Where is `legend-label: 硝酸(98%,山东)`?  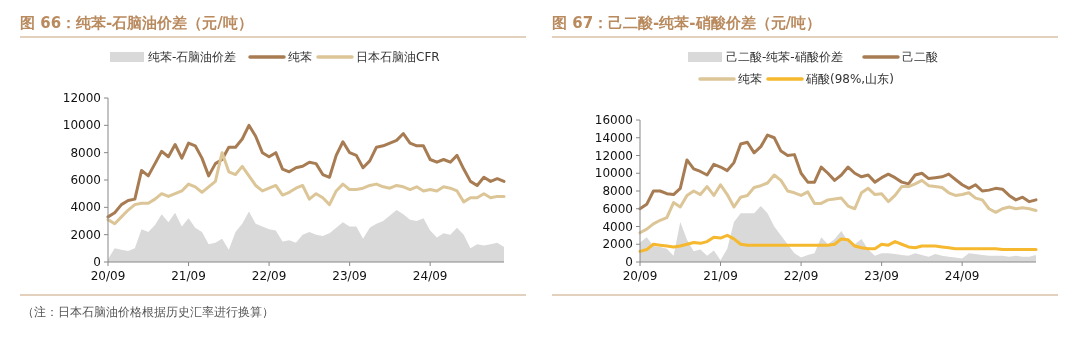 legend-label: 硝酸(98%,山东) is located at coordinates (849, 79).